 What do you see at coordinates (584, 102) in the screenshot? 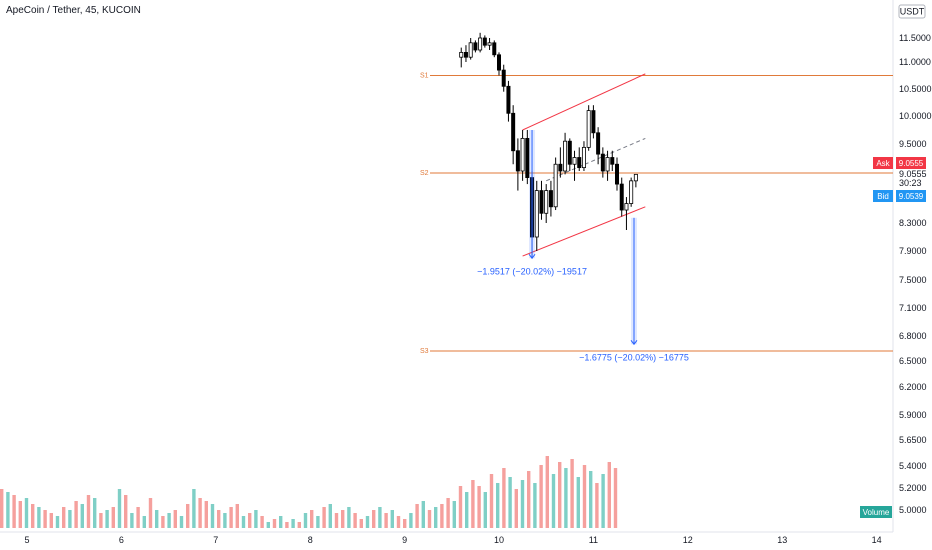
I see `channel-upper-line` at bounding box center [584, 102].